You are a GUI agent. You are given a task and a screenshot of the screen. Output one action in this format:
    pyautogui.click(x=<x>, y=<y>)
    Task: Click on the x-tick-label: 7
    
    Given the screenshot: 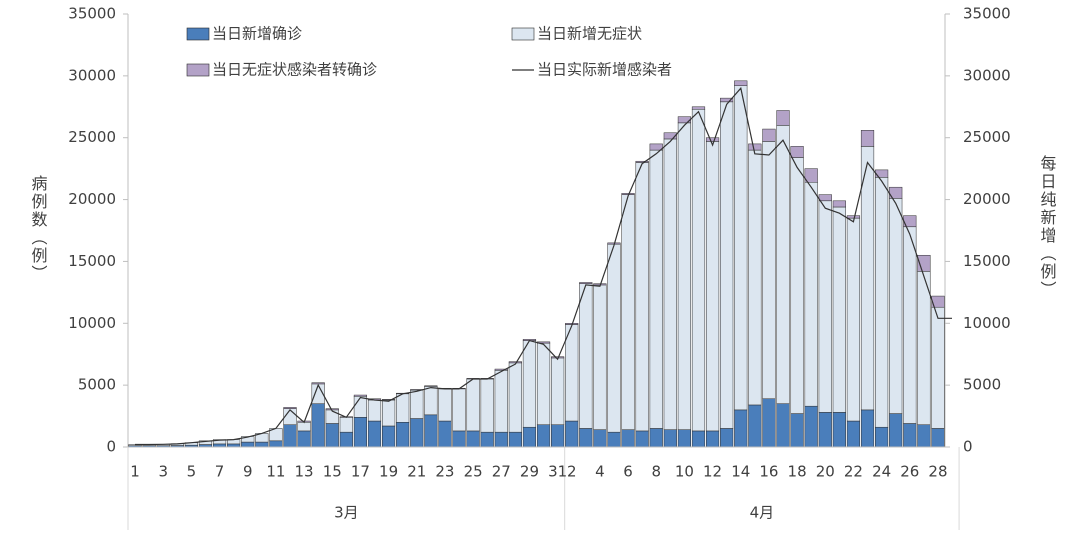 What is the action you would take?
    pyautogui.click(x=220, y=472)
    